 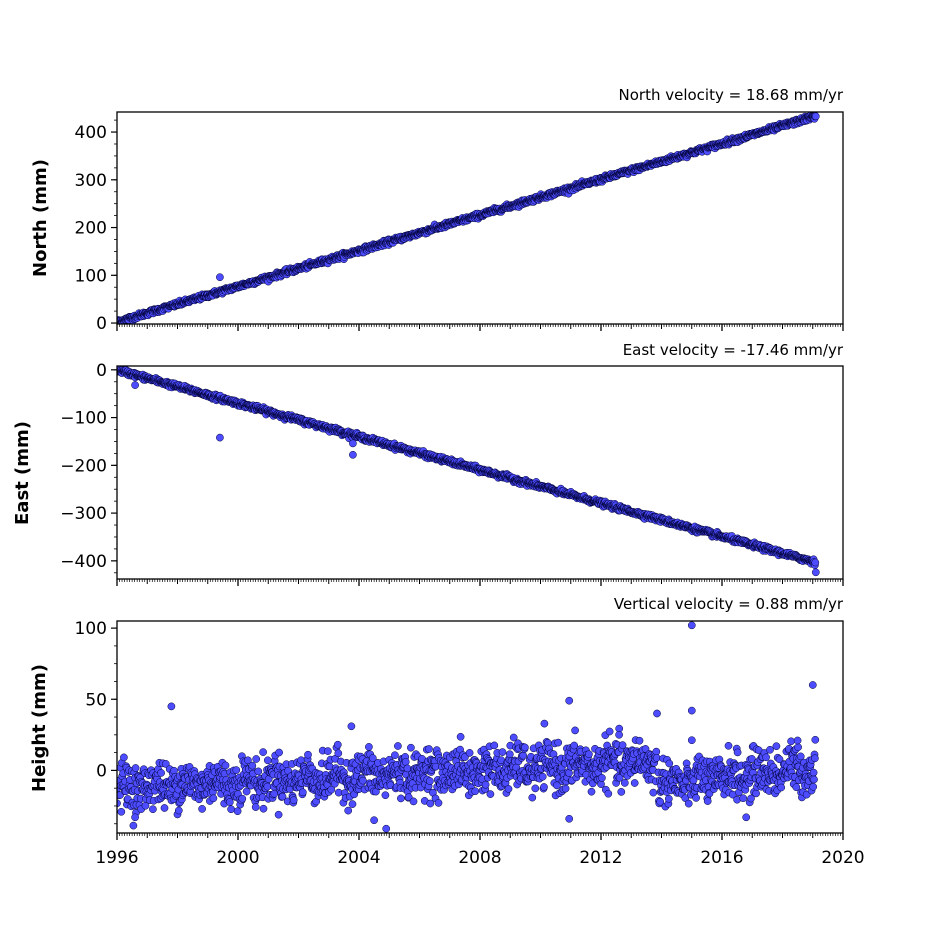 I want to click on north-axis-label: North (mm), so click(x=40, y=218).